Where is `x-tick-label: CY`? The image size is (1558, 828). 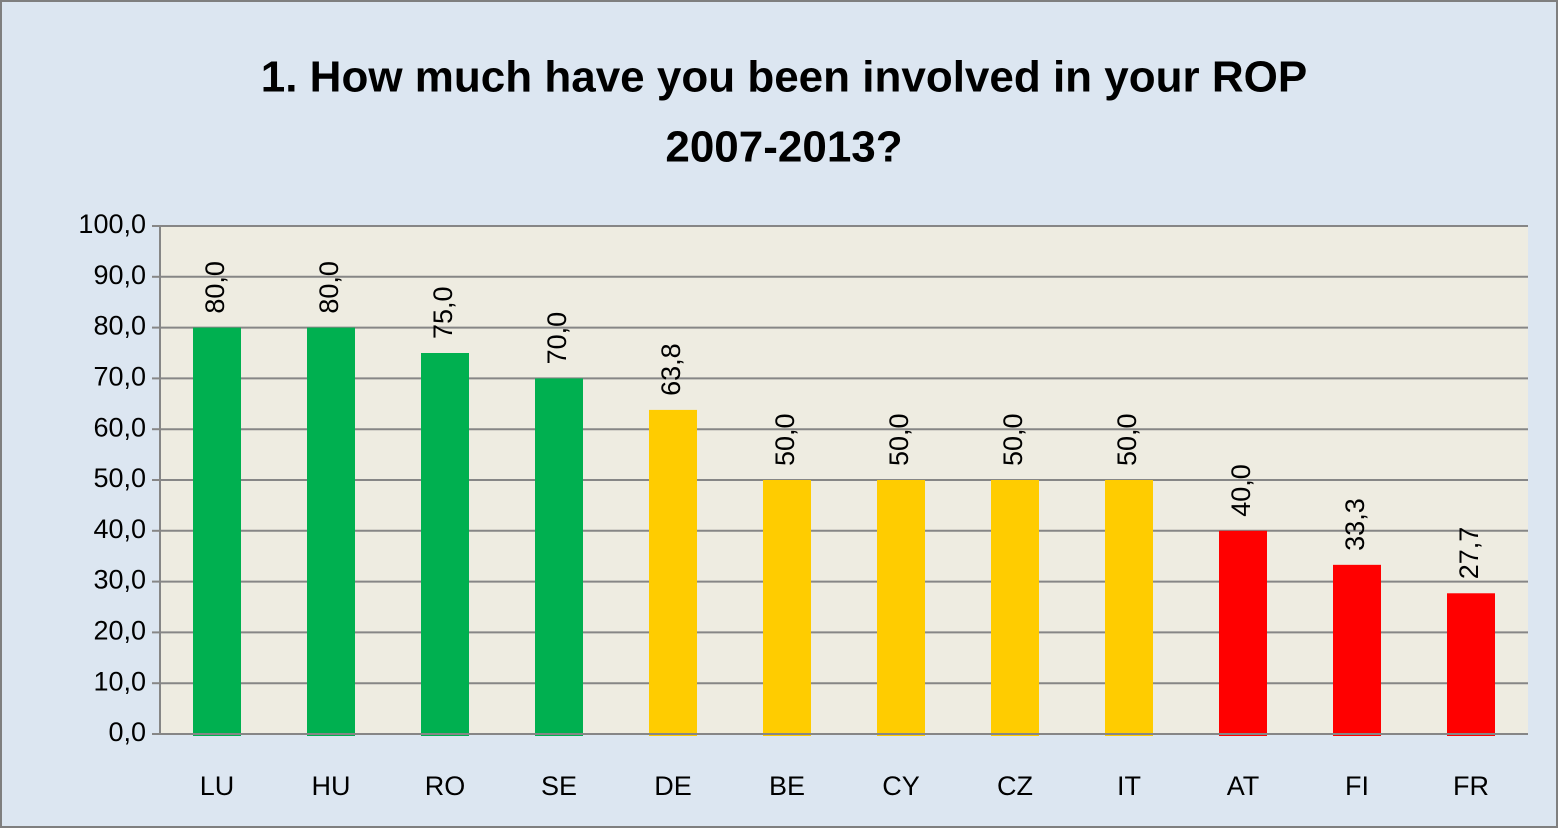
x-tick-label: CY is located at coordinates (901, 786).